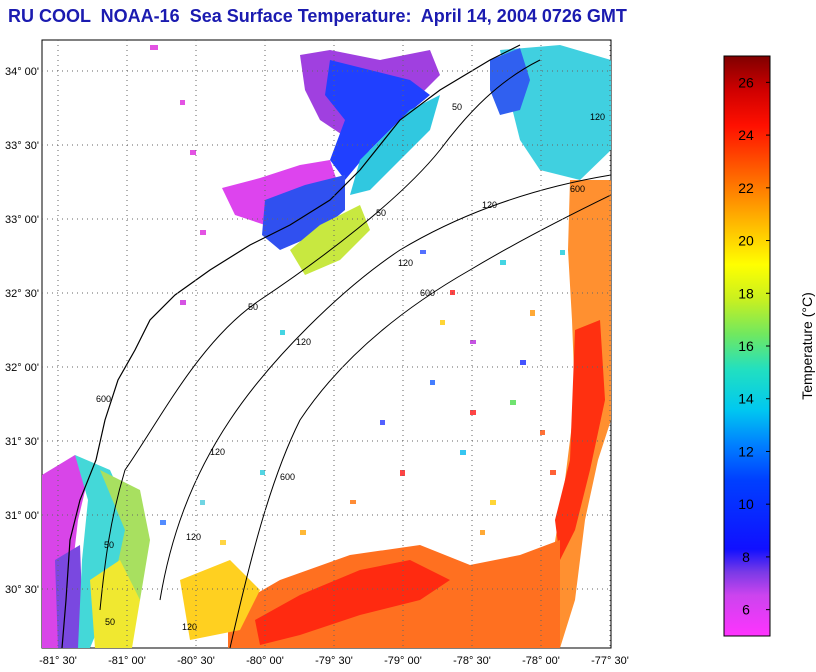 Image resolution: width=816 pixels, height=672 pixels. Describe the element at coordinates (610, 661) in the screenshot. I see `longitude-label: -77° 30'` at that location.